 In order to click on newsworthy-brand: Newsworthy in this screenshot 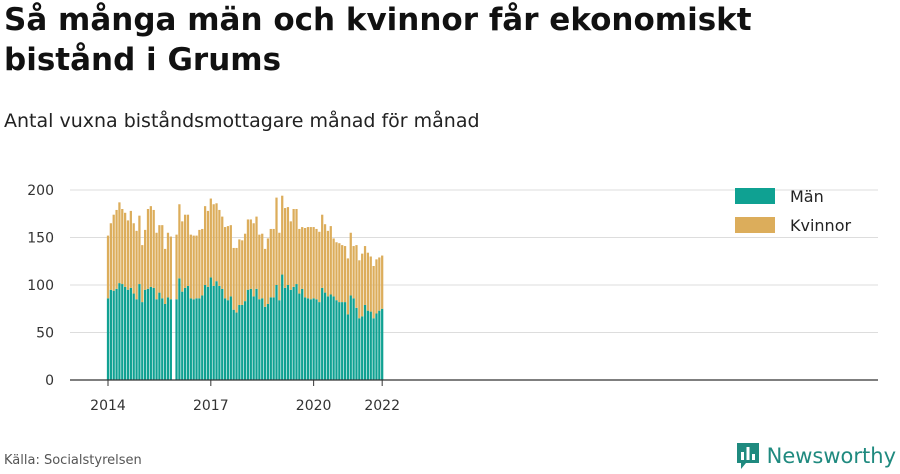, I will do `click(815, 456)`.